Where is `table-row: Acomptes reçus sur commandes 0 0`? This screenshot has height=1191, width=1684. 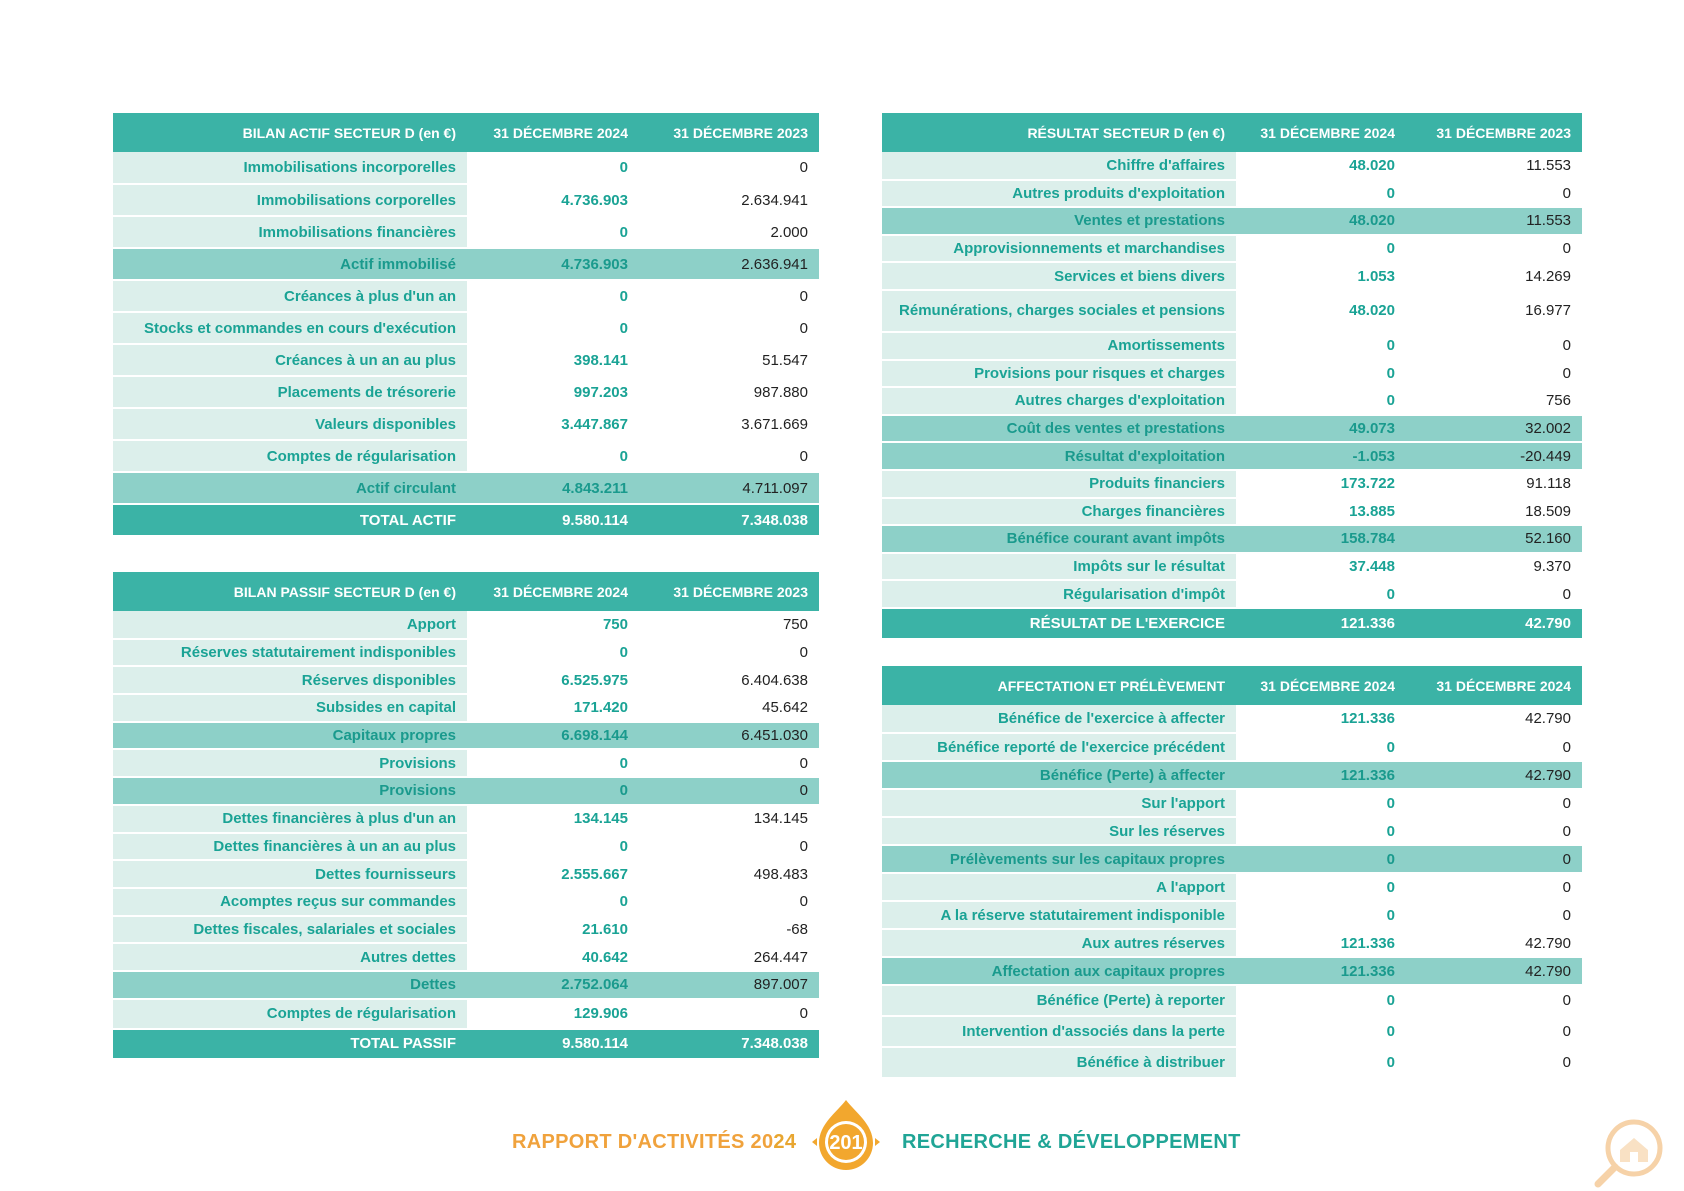 table-row: Acomptes reçus sur commandes 0 0 is located at coordinates (466, 902).